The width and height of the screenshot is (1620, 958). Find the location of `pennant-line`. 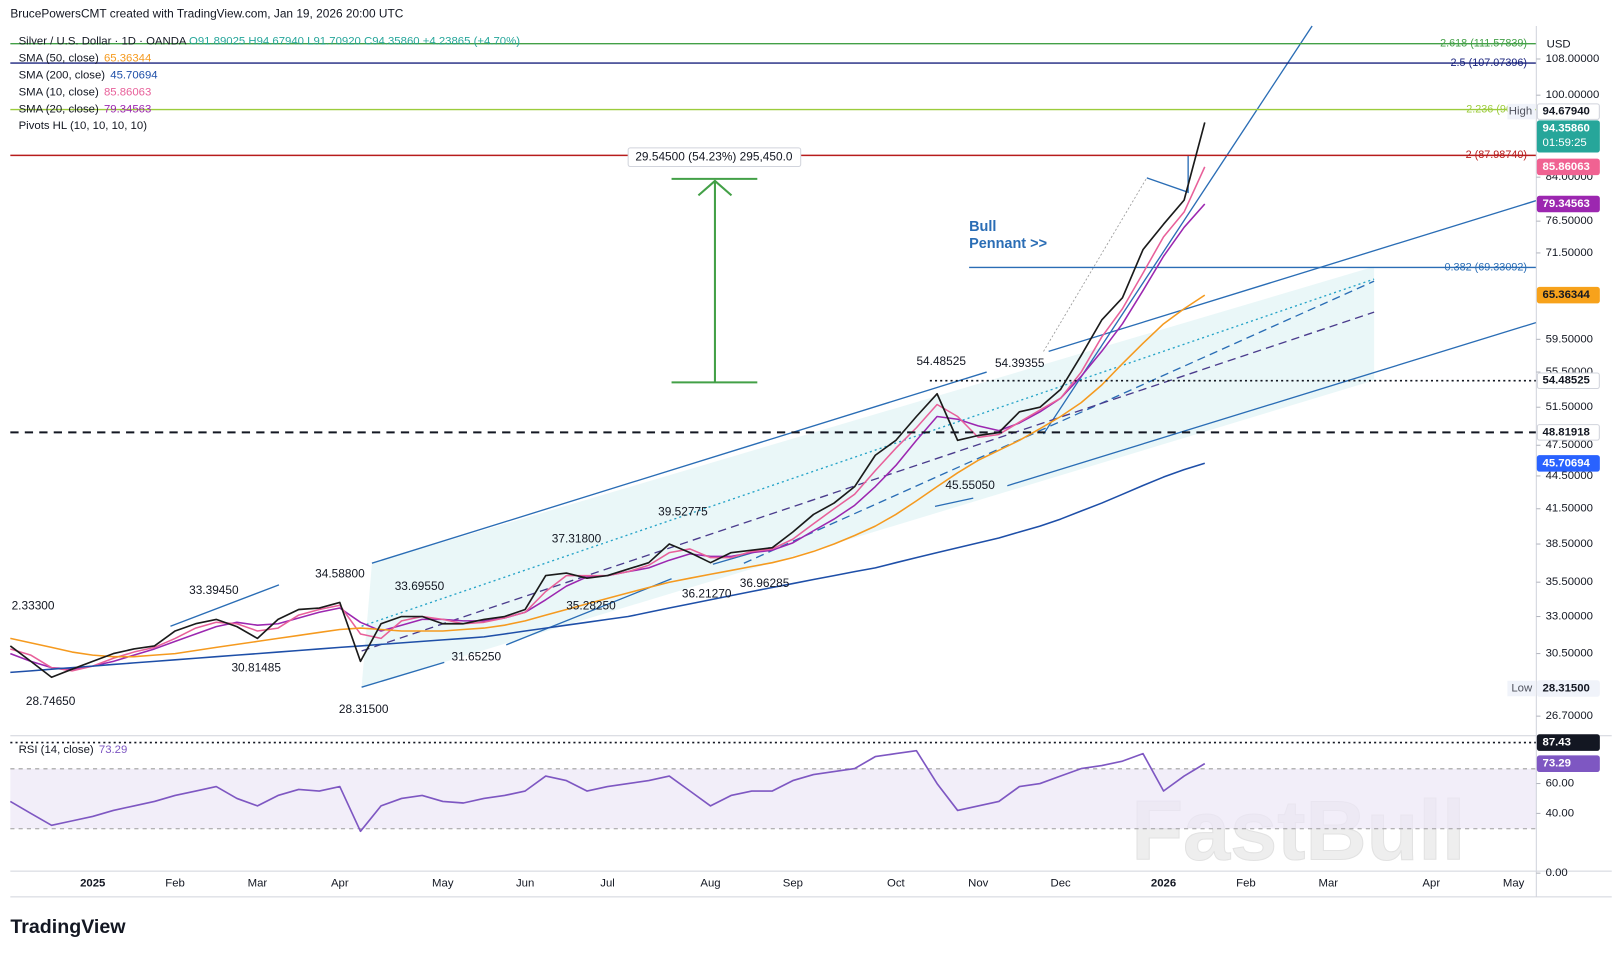

pennant-line is located at coordinates (1177, 230).